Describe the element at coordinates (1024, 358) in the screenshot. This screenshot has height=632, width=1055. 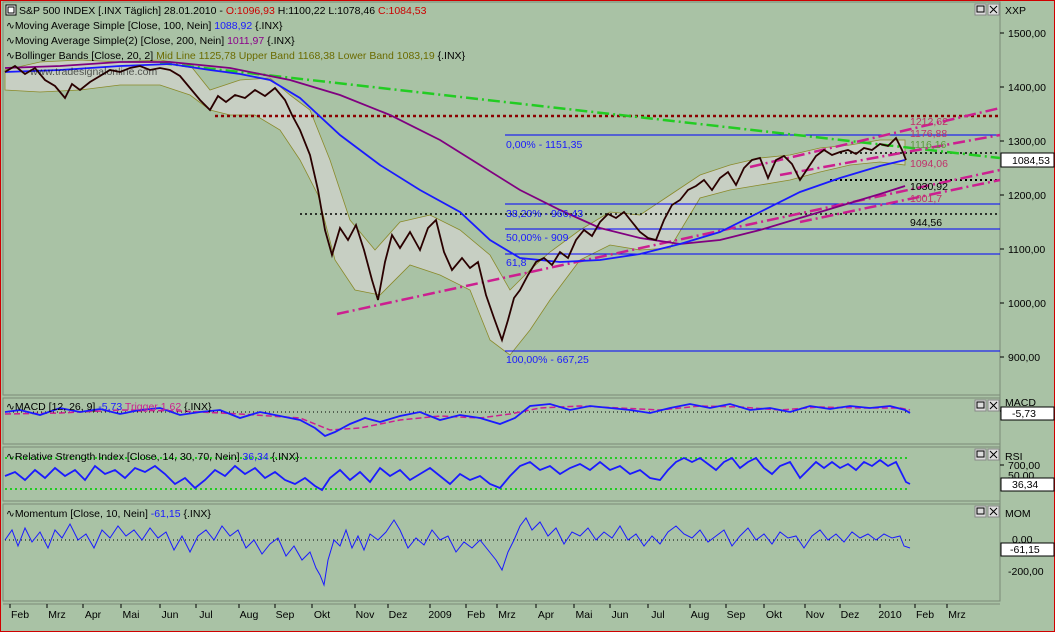
I see `price-tick-label: 900,00` at that location.